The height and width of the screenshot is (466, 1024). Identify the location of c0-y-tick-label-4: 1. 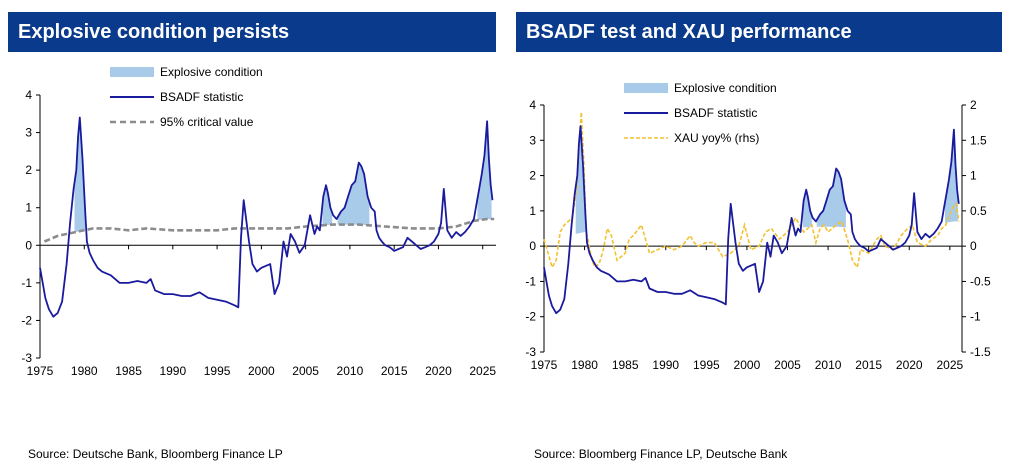
(28, 208).